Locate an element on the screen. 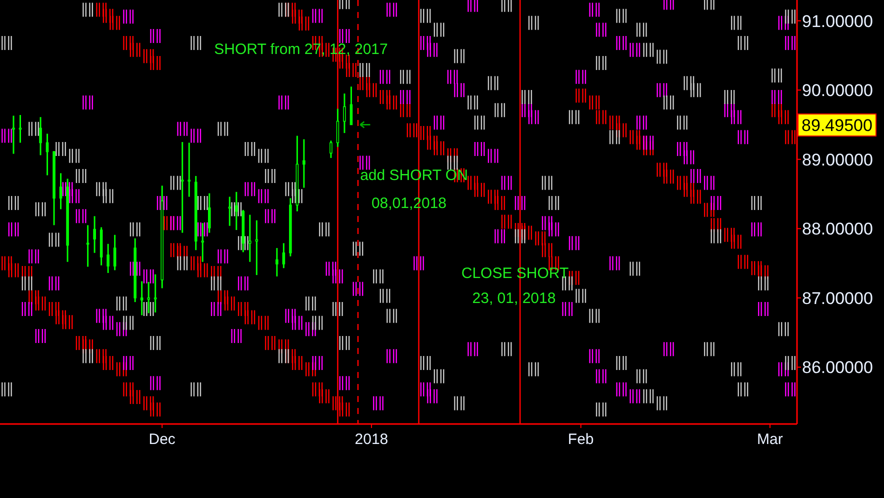 The image size is (884, 498). x-tick-label: Mar is located at coordinates (770, 439).